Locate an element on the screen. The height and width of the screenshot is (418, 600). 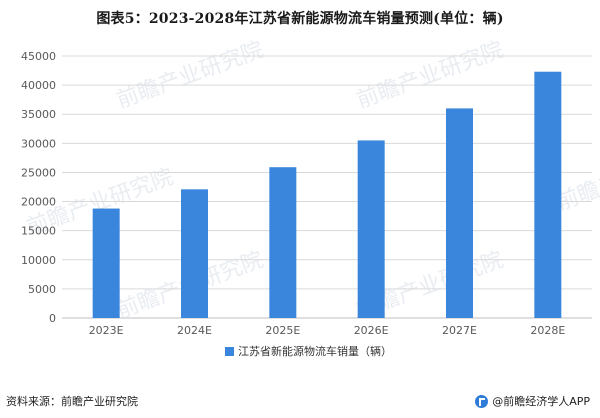
legend-label: 江苏省新能源物流车销量（辆） is located at coordinates (315, 351).